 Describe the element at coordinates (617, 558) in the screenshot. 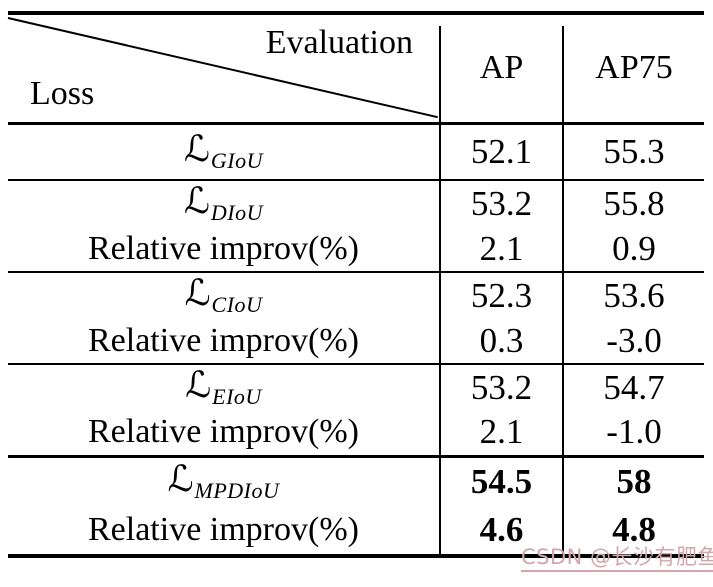

I see `csdn-watermark: CSDN @长沙有肥鱼` at that location.